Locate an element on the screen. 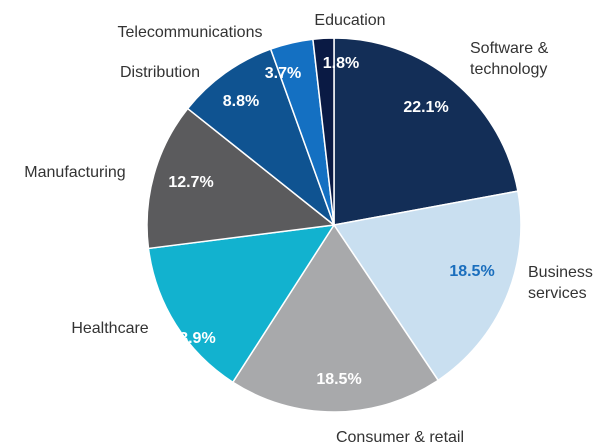 Image resolution: width=613 pixels, height=448 pixels. value-label: 12.7% is located at coordinates (191, 182).